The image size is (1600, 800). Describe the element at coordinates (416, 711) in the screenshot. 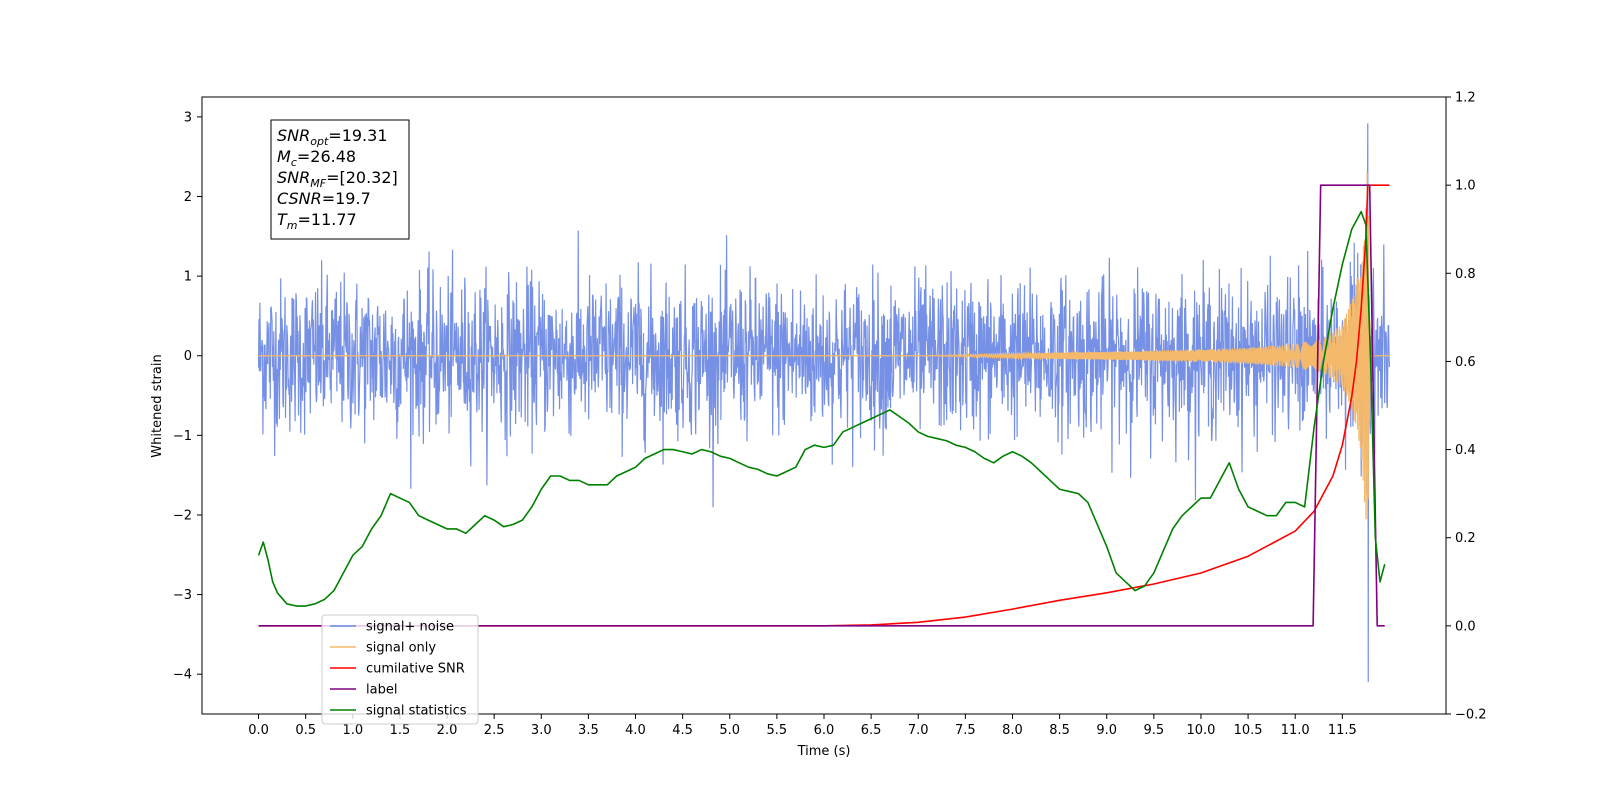

I see `legend-label: signal statistics` at that location.